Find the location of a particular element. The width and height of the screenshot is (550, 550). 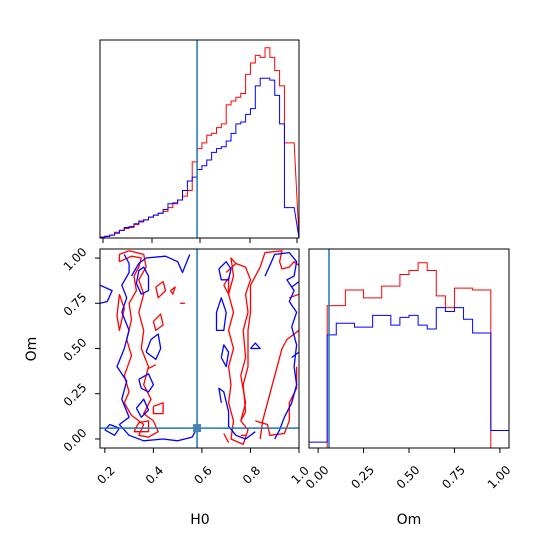

h0-histogram-steps is located at coordinates (199, 143).